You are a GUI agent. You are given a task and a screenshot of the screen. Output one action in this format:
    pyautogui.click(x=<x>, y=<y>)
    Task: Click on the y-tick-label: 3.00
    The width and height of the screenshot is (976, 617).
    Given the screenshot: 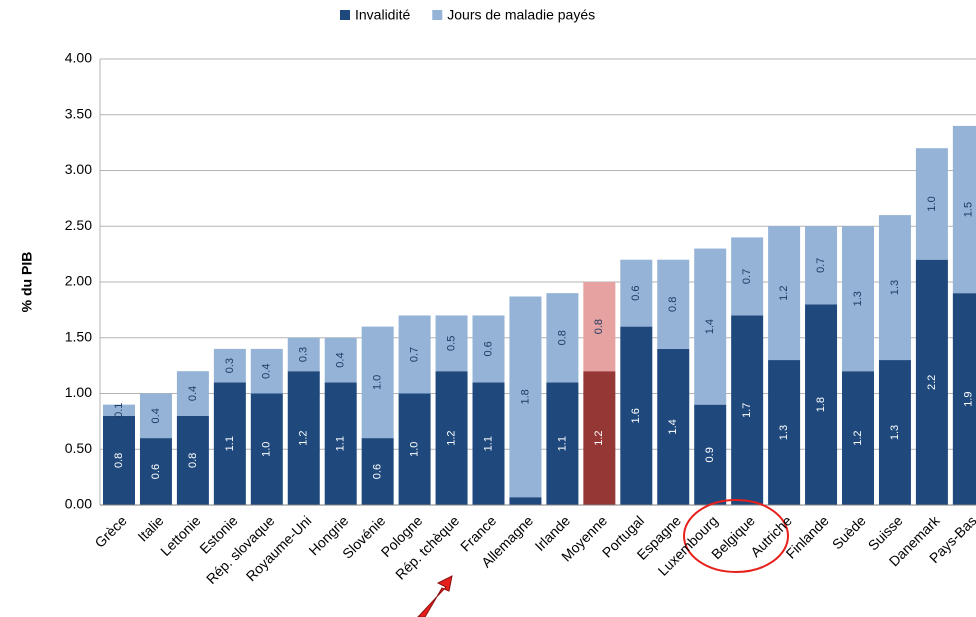 What is the action you would take?
    pyautogui.click(x=78, y=169)
    